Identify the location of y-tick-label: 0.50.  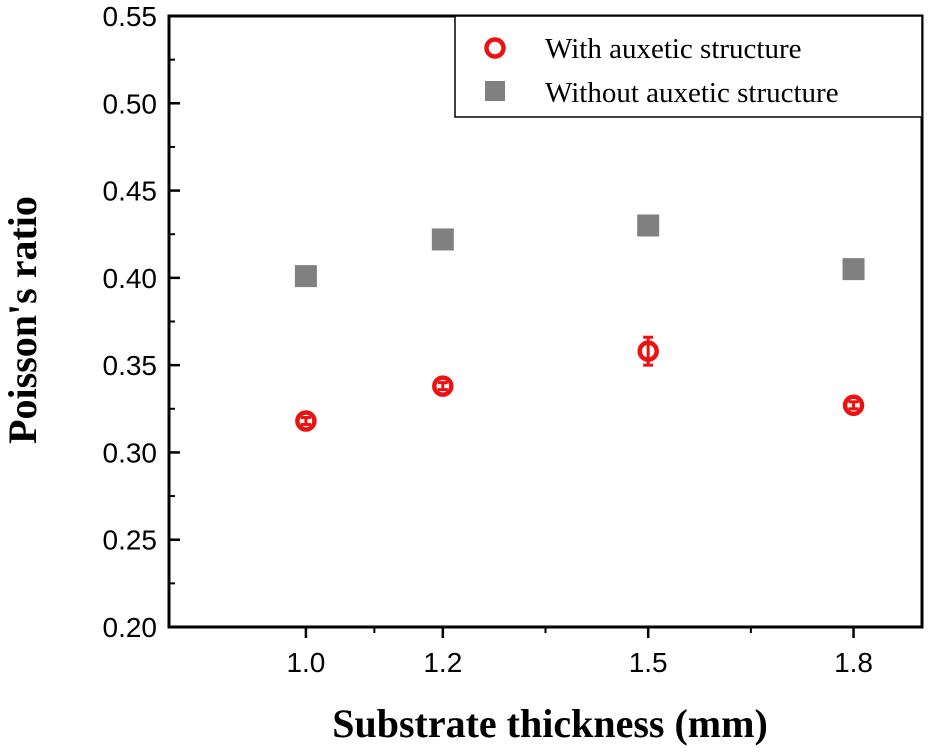
(130, 103).